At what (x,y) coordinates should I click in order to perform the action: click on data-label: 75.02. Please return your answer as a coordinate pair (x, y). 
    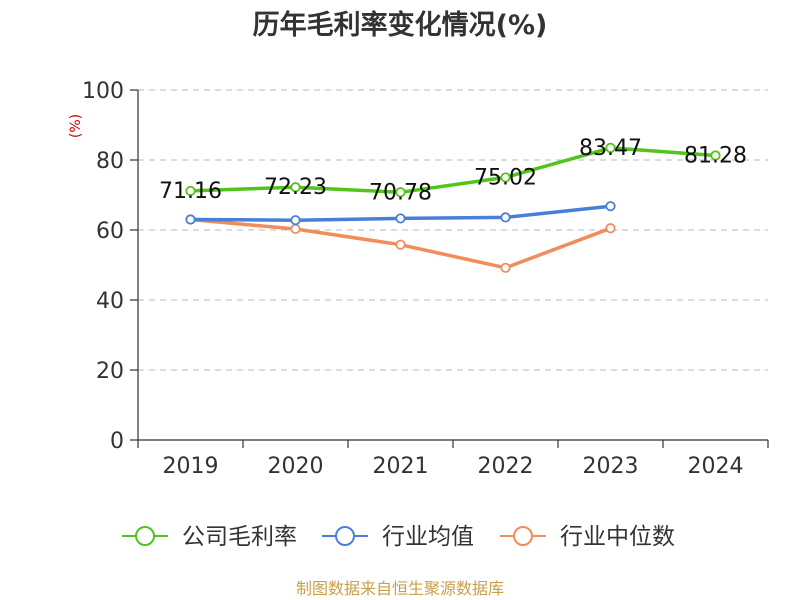
    Looking at the image, I should click on (505, 177).